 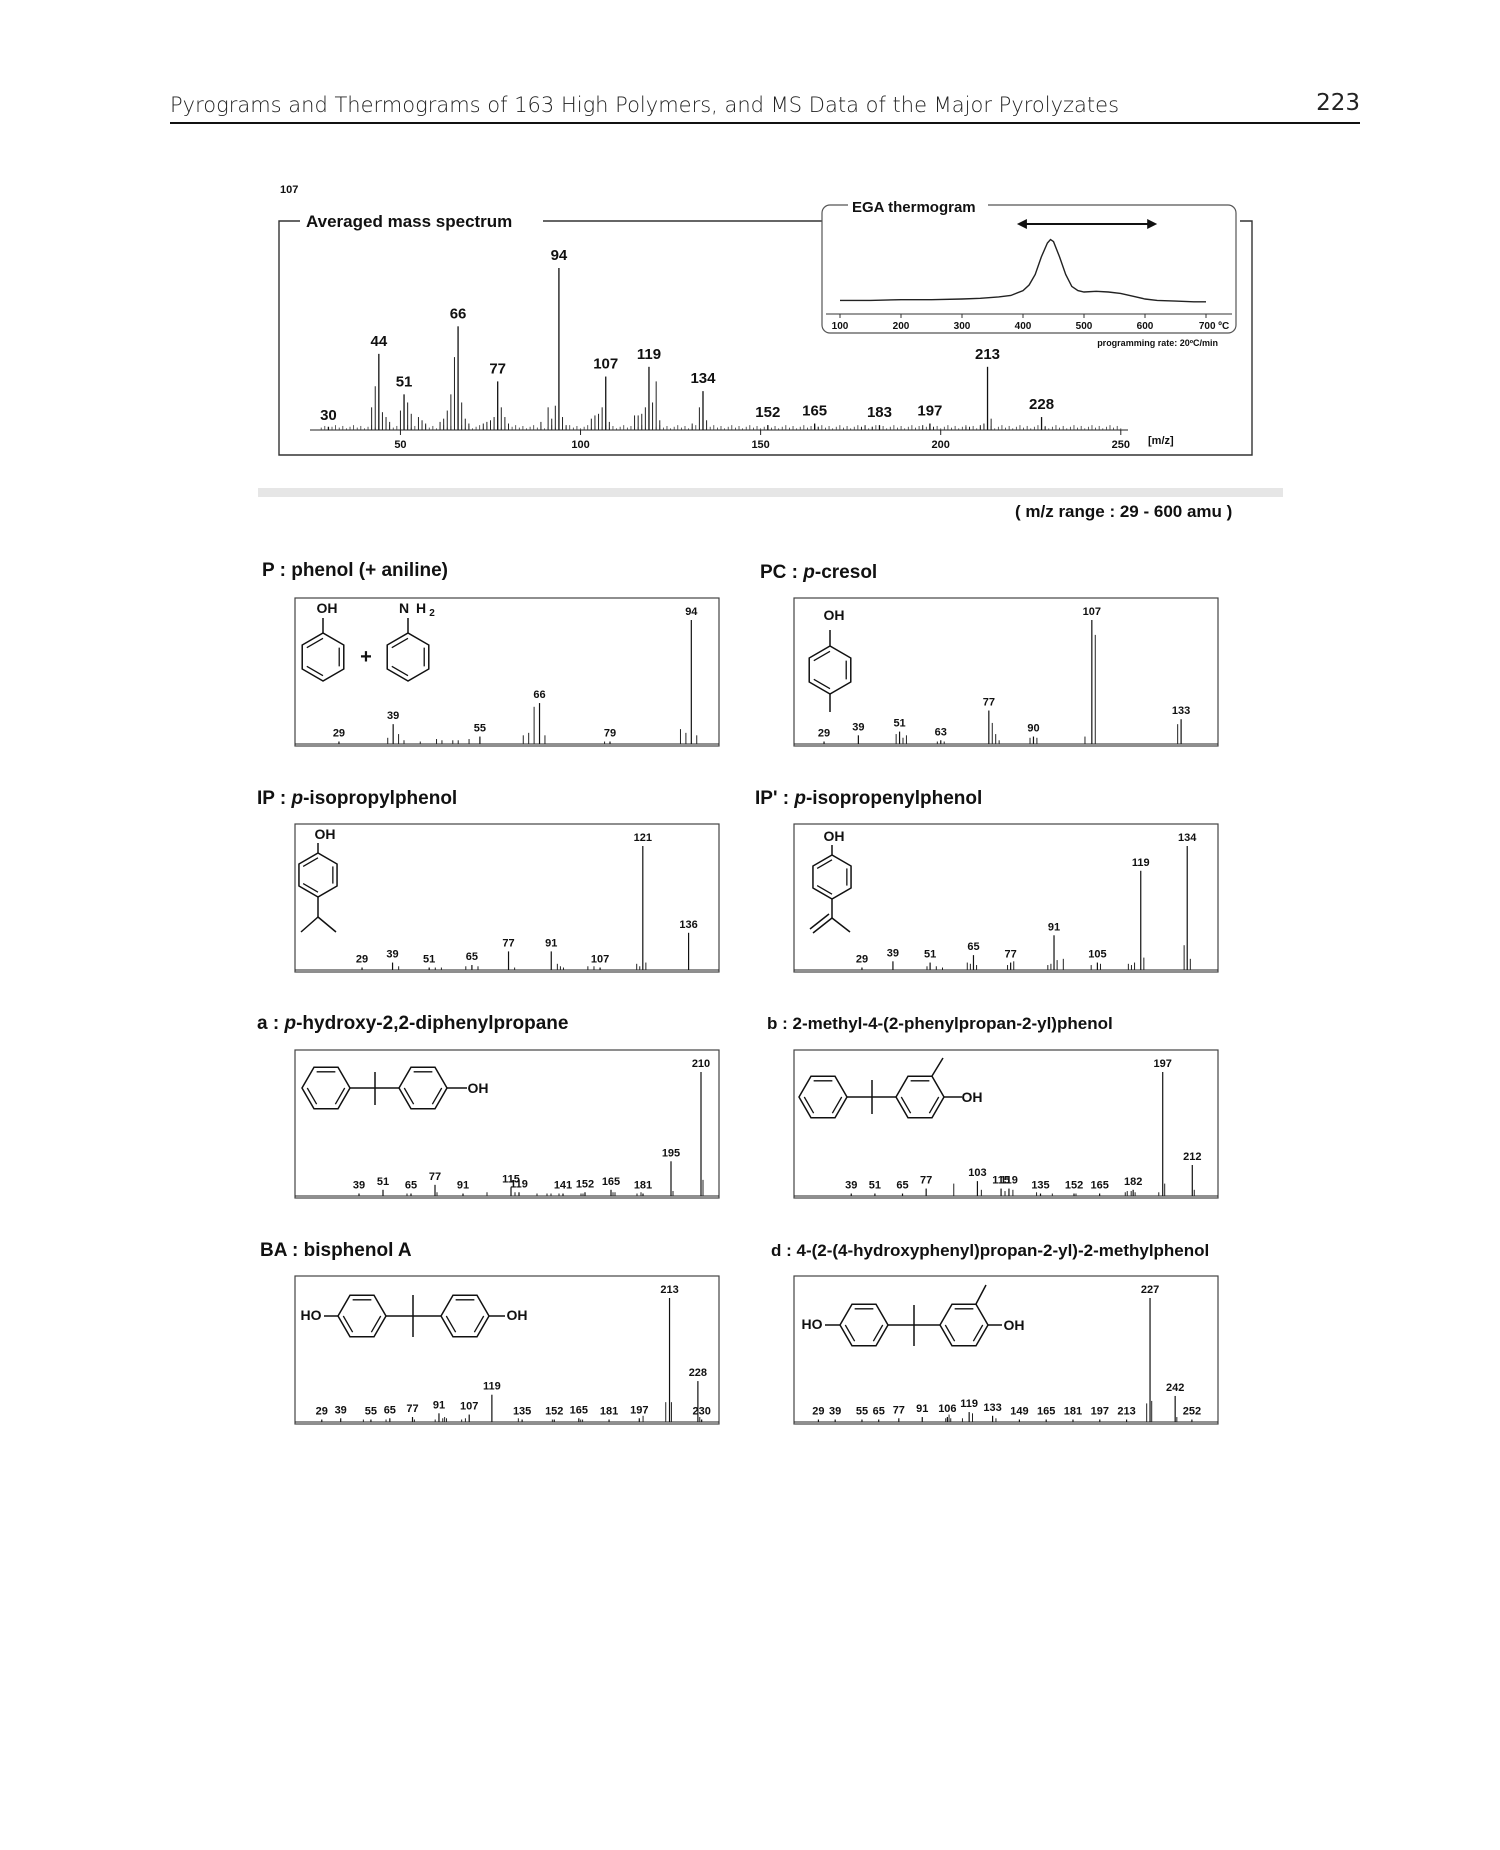 I want to click on structure-hydroxy-diphenylpropane: OH, so click(x=395, y=1088).